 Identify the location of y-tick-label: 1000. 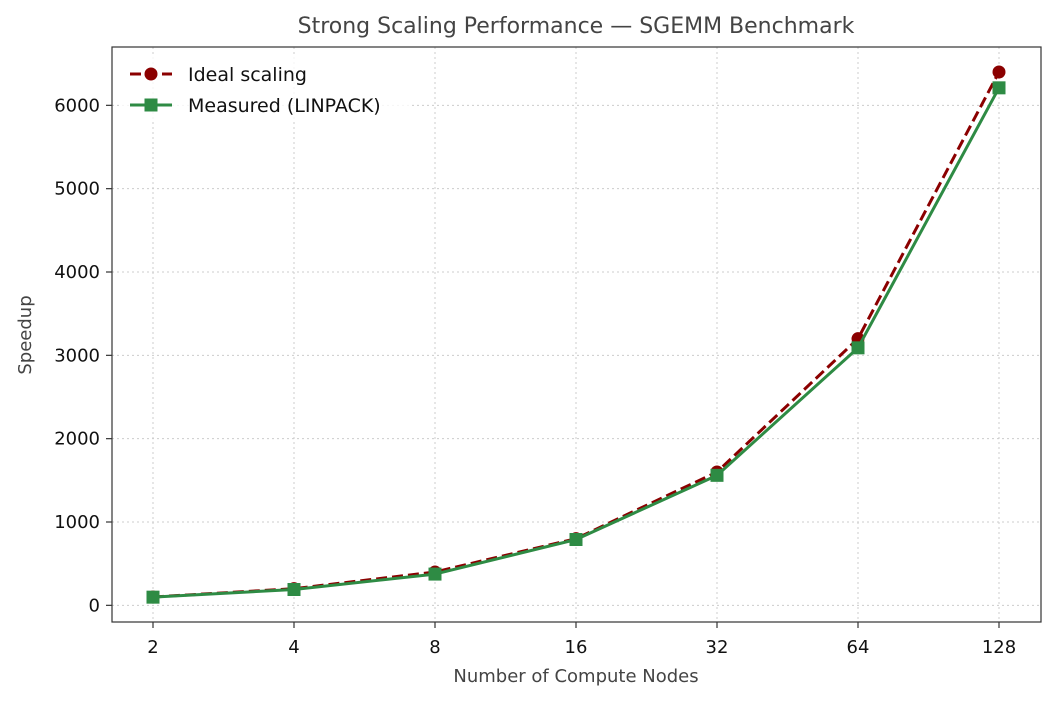
(77, 522).